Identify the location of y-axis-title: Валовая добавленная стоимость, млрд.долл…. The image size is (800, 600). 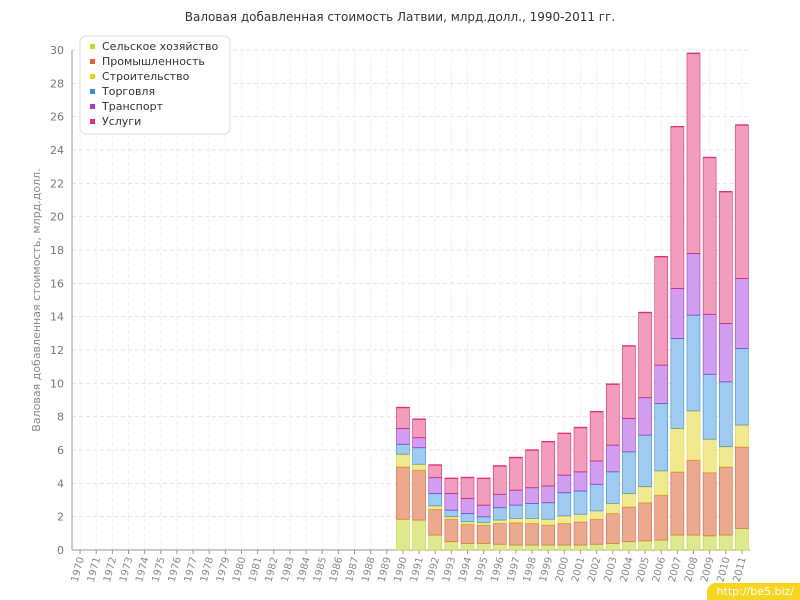
(36, 299).